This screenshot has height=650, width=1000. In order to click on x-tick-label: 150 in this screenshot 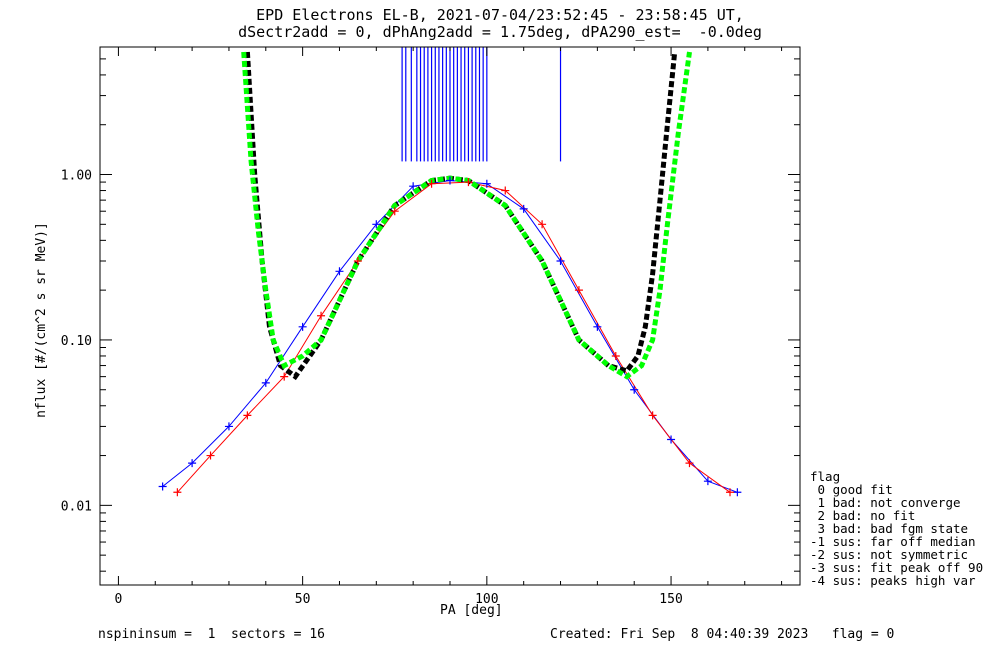, I will do `click(670, 599)`.